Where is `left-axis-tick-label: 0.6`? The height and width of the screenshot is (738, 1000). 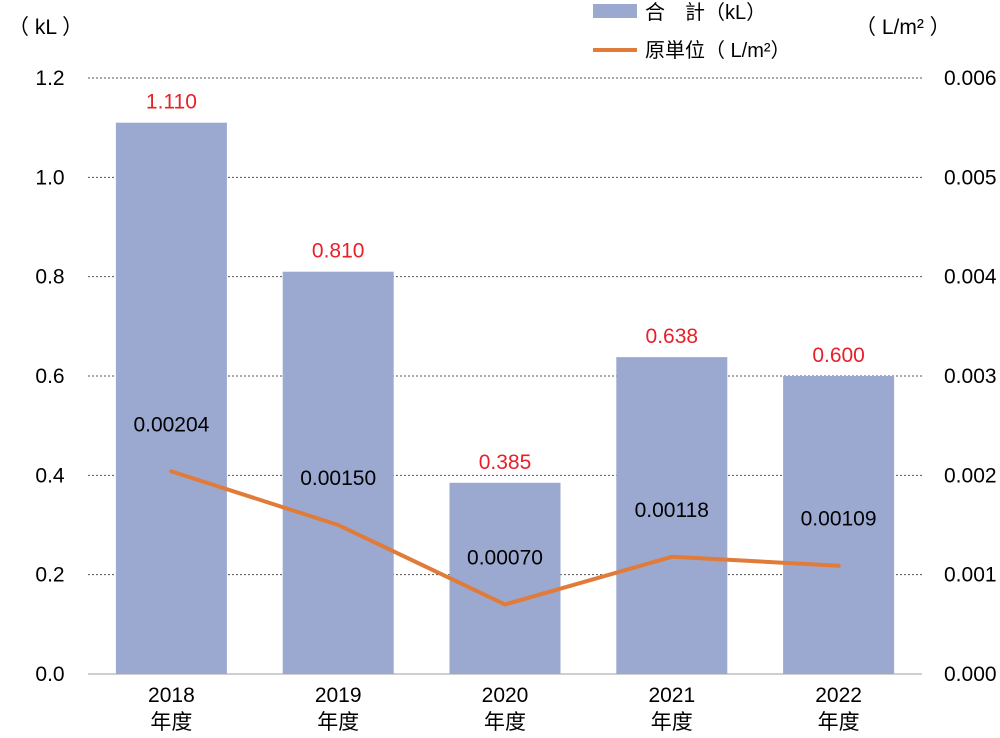 left-axis-tick-label: 0.6 is located at coordinates (49, 376).